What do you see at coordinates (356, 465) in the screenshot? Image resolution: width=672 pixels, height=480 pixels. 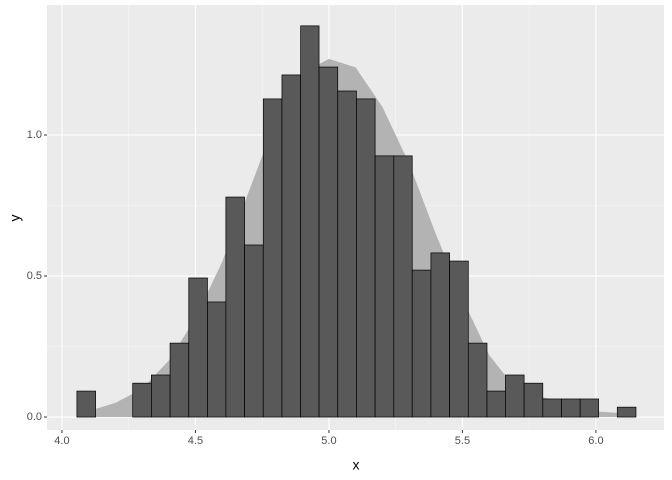 I see `x-axis-title: x` at bounding box center [356, 465].